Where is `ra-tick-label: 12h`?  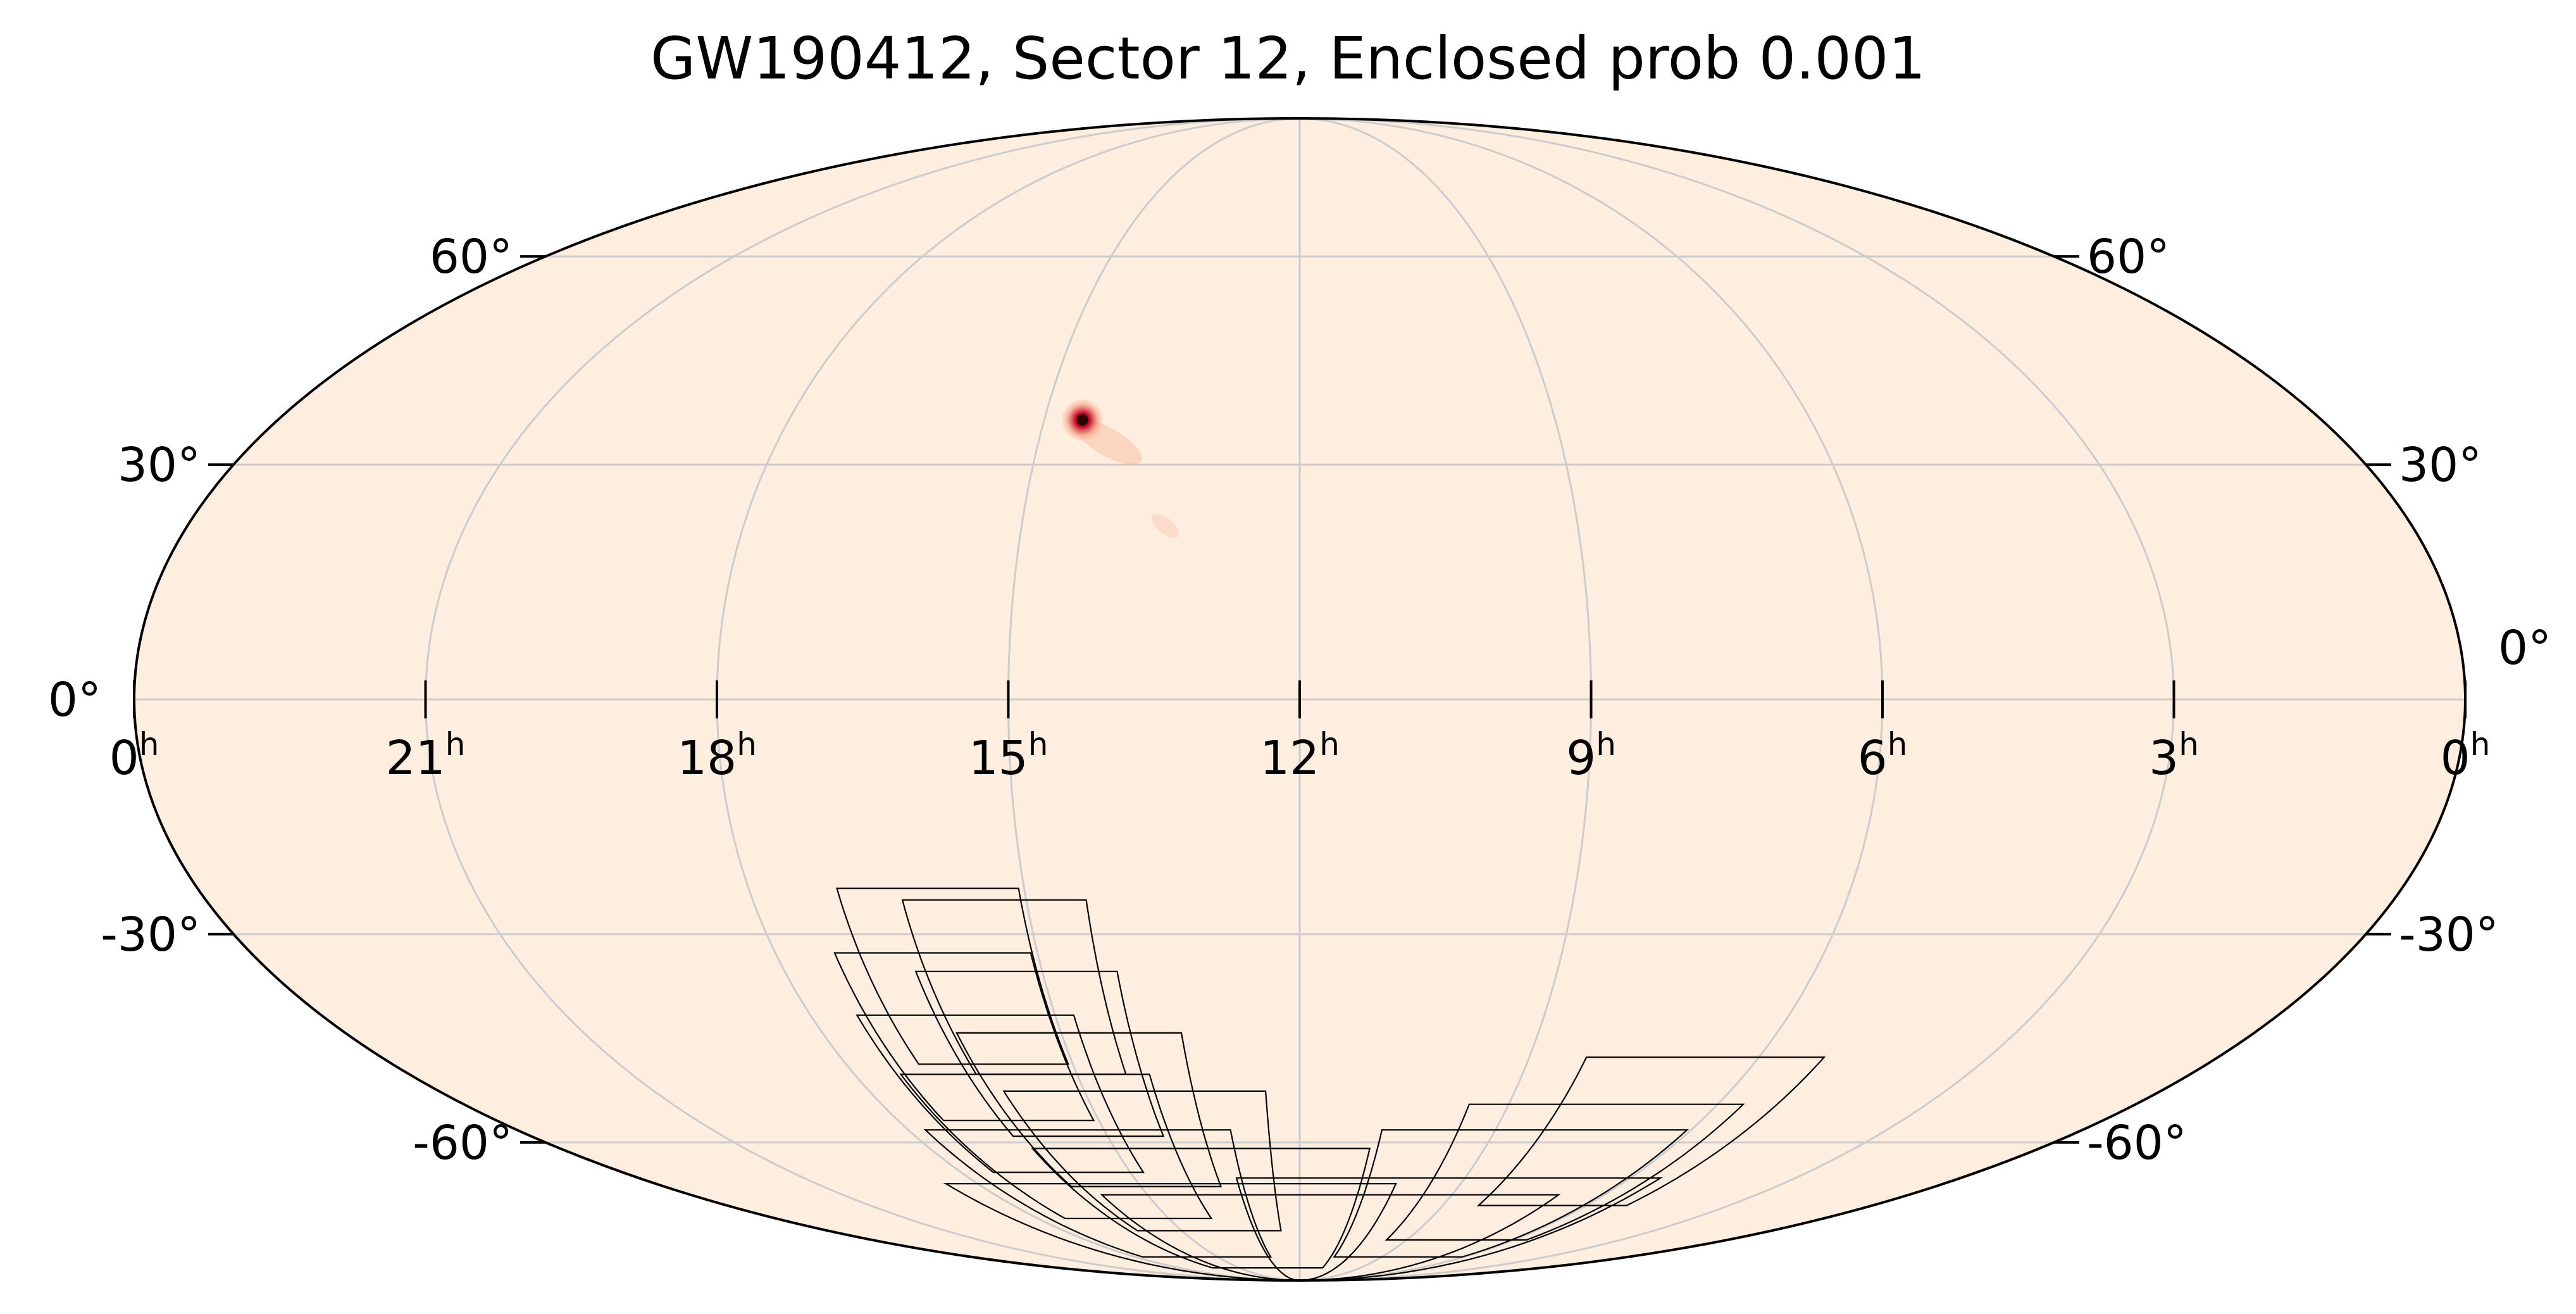
ra-tick-label: 12h is located at coordinates (1300, 755).